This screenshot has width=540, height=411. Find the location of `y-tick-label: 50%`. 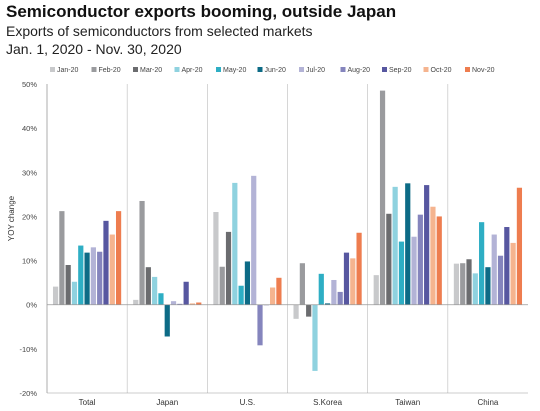

y-tick-label: 50% is located at coordinates (29, 84).